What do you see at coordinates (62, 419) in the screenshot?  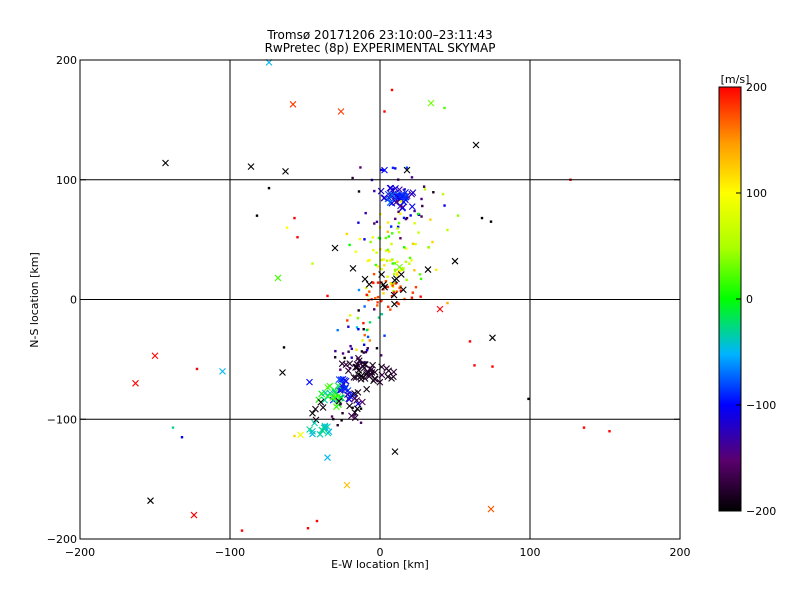 I see `y-tick-label: −100` at bounding box center [62, 419].